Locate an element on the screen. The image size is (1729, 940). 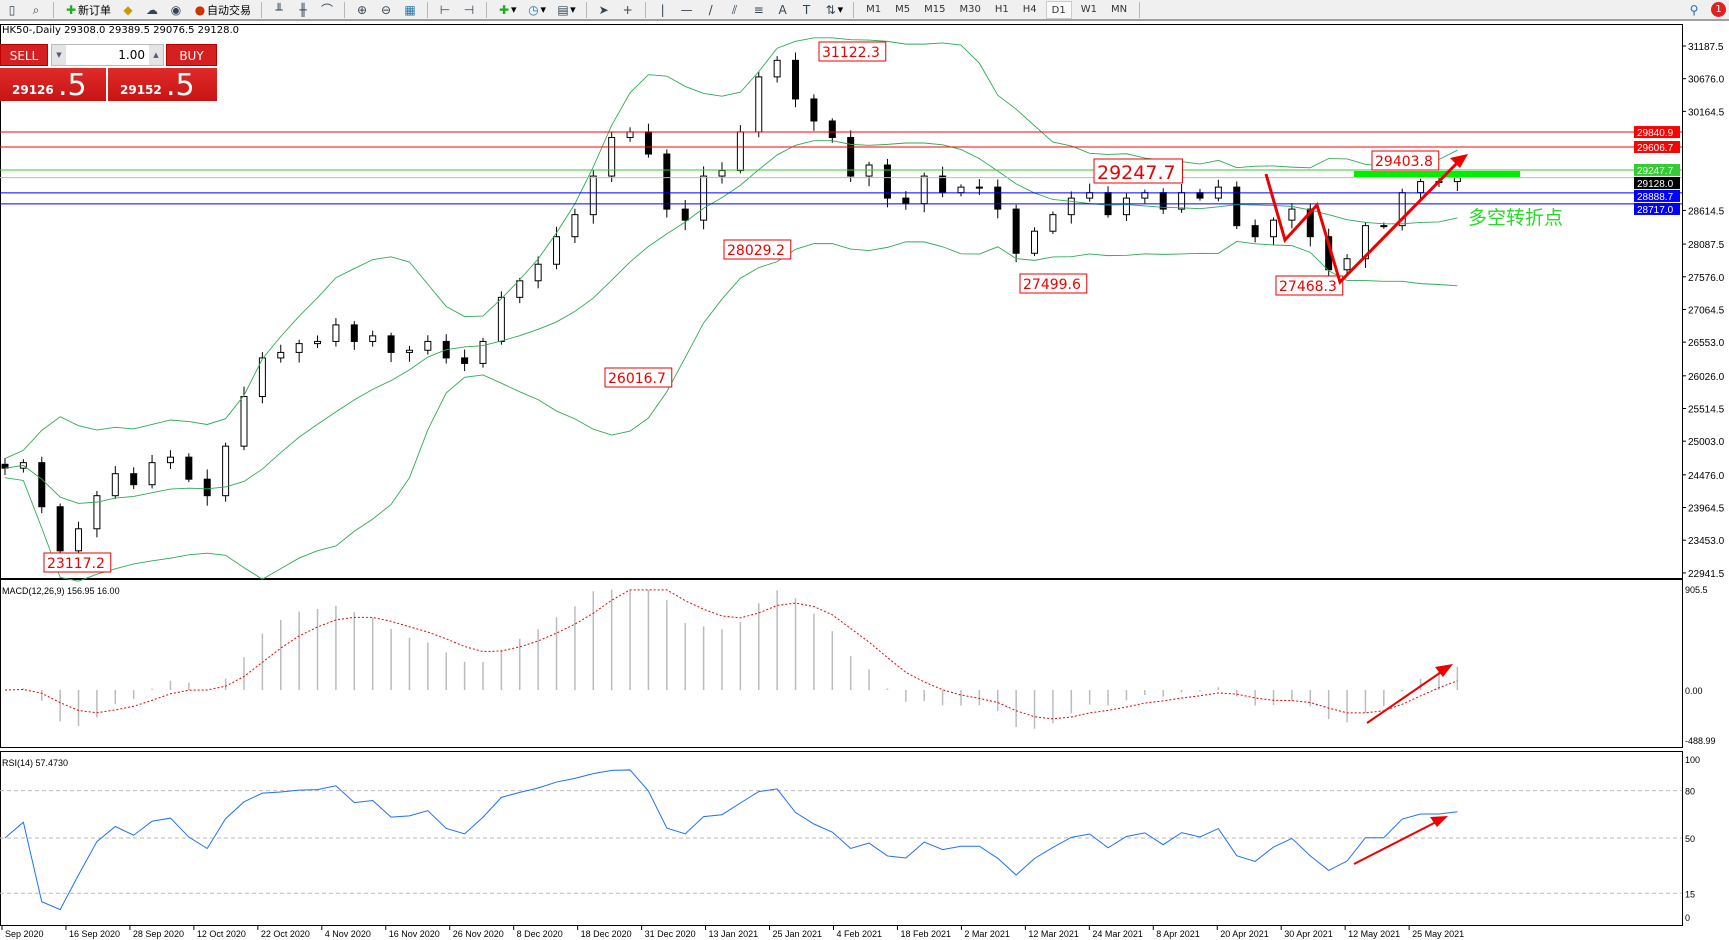
price-axis-label: 23453.0 is located at coordinates (1706, 541).